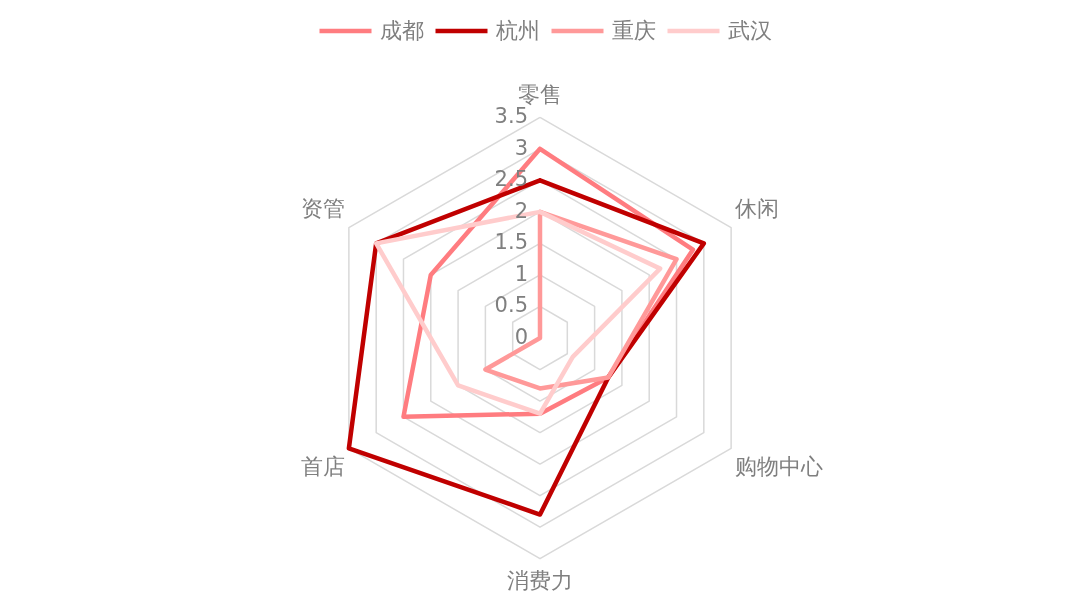 Image resolution: width=1080 pixels, height=607 pixels. What do you see at coordinates (511, 305) in the screenshot?
I see `y-tick-label: 0.5` at bounding box center [511, 305].